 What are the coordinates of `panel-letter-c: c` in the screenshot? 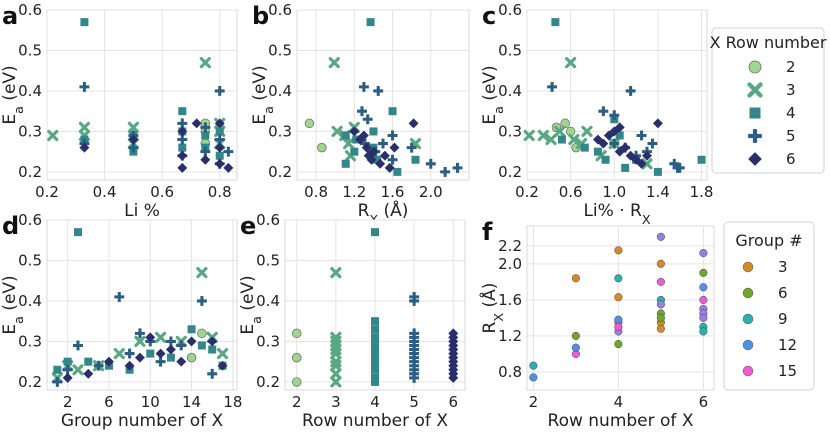 It's located at (489, 16).